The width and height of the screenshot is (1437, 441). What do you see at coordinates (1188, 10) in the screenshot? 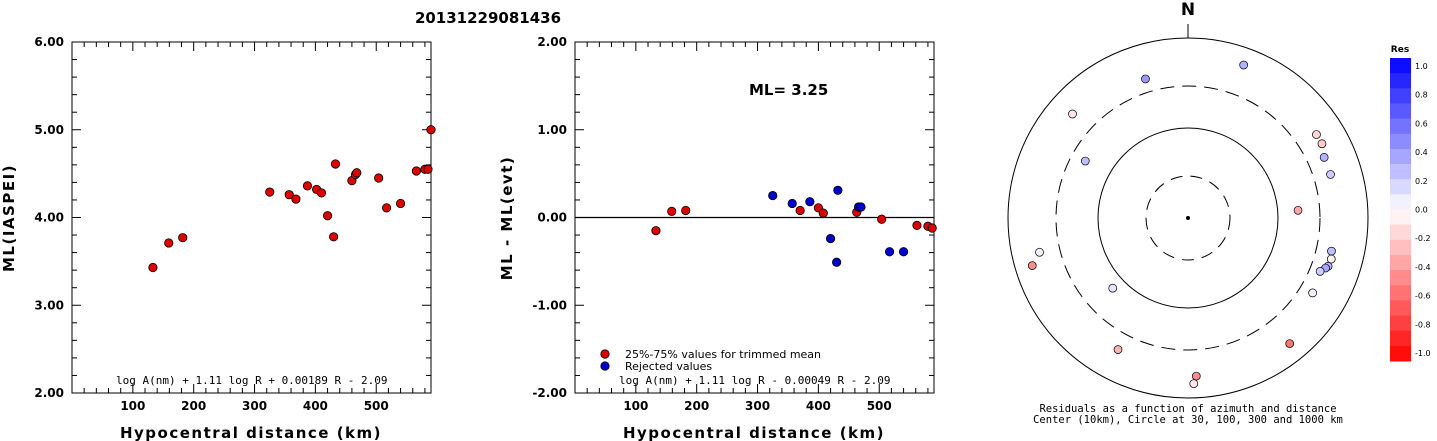
I see `north-label: N` at bounding box center [1188, 10].